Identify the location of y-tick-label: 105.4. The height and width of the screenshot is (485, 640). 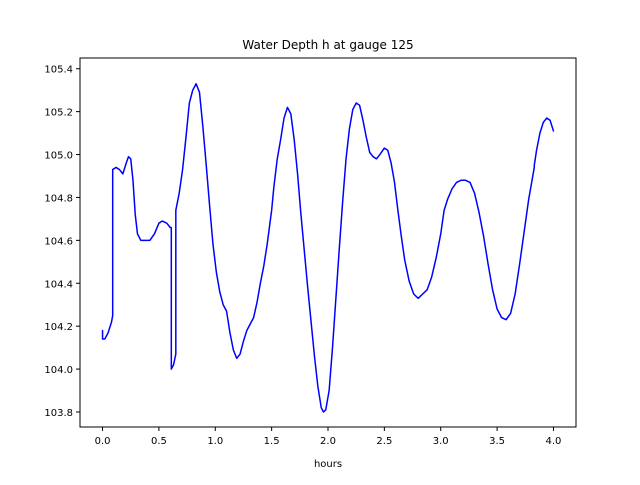
(58, 70).